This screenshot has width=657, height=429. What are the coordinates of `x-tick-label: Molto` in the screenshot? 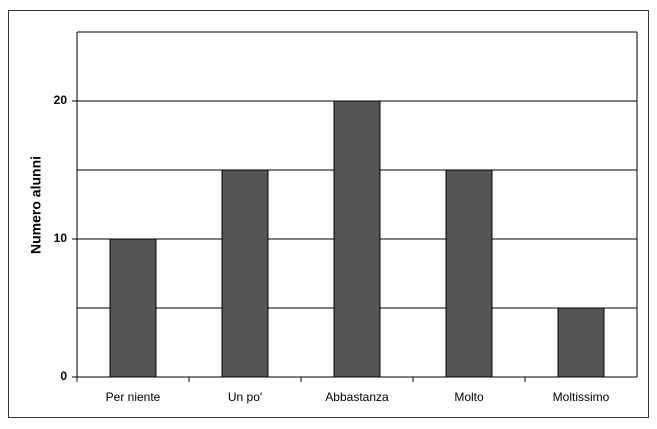 It's located at (469, 397).